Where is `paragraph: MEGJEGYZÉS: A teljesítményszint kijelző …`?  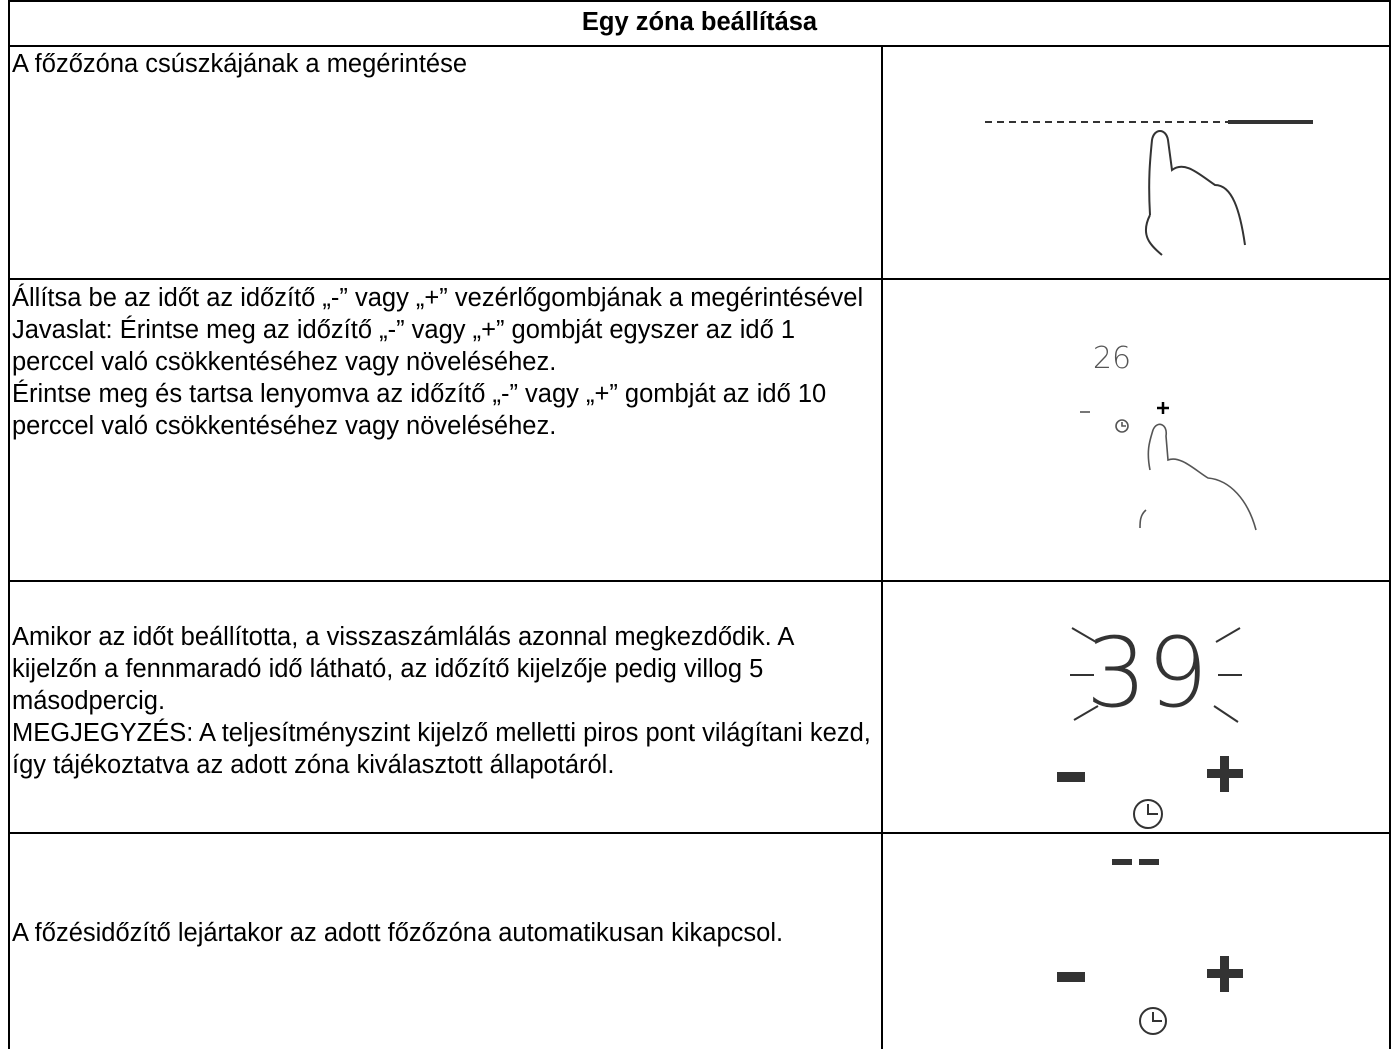 paragraph: MEGJEGYZÉS: A teljesítményszint kijelző … is located at coordinates (441, 749).